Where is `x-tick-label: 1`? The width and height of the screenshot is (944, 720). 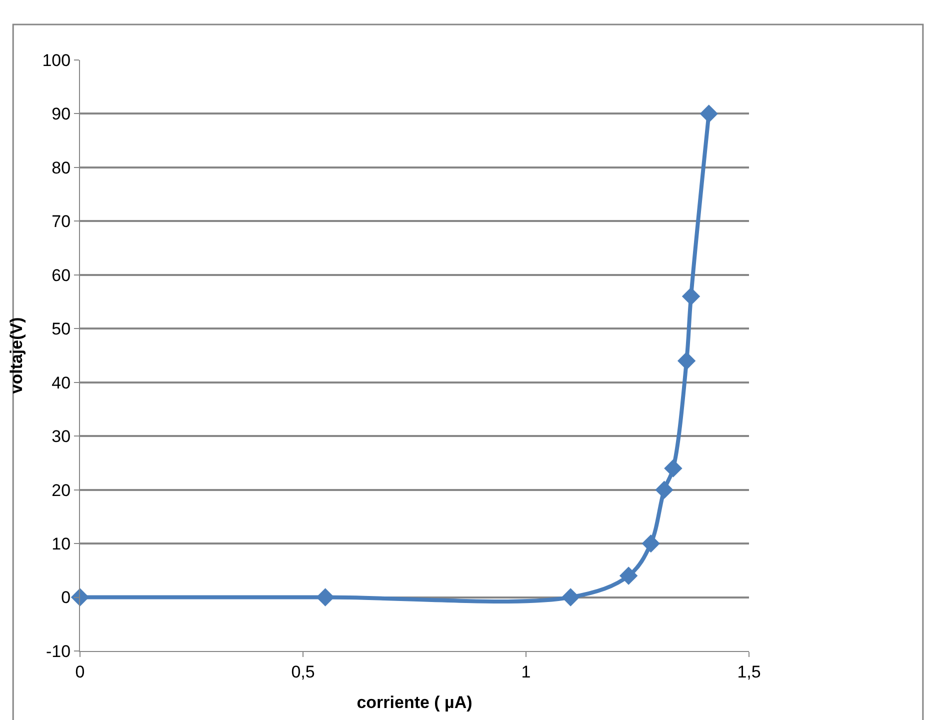 x-tick-label: 1 is located at coordinates (526, 672).